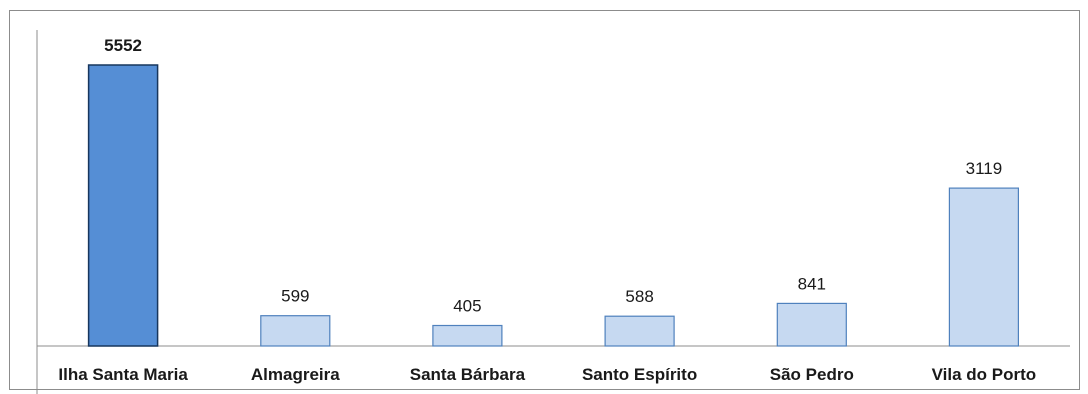 Image resolution: width=1088 pixels, height=394 pixels. Describe the element at coordinates (295, 374) in the screenshot. I see `category-label-1: Almagreira` at that location.